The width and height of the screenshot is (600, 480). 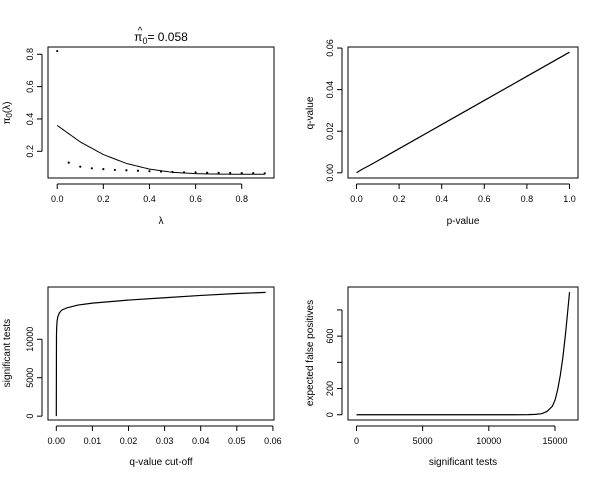 What do you see at coordinates (330, 90) in the screenshot?
I see `y-tick-label: 0.04` at bounding box center [330, 90].